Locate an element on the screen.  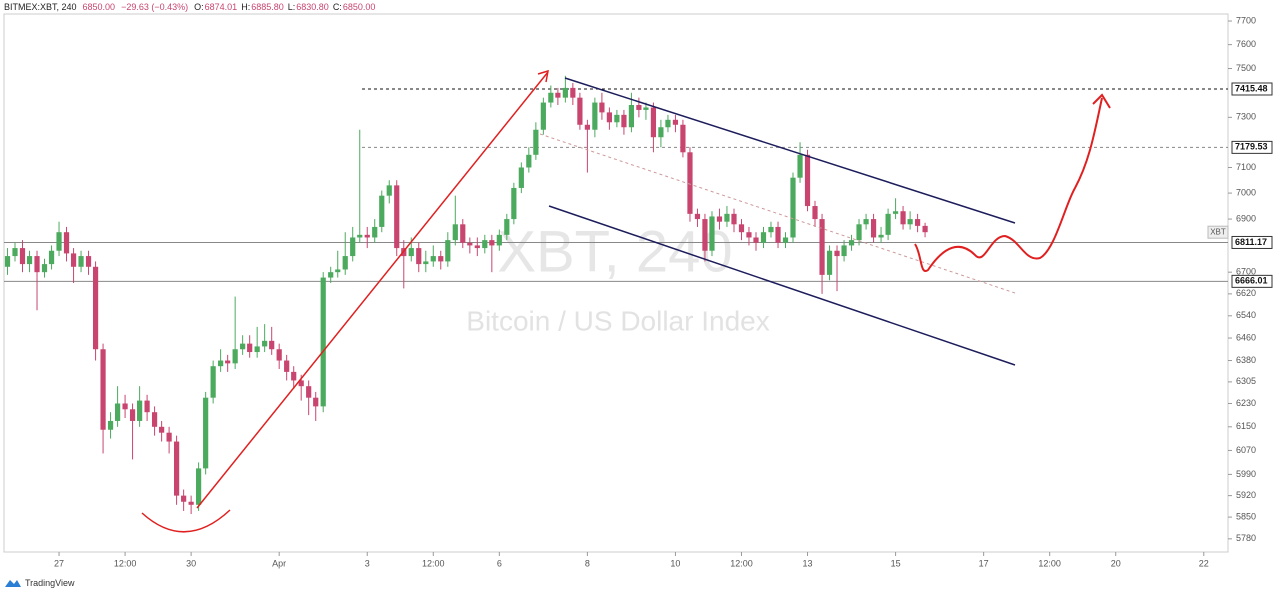
logo is located at coordinates (13, 583).